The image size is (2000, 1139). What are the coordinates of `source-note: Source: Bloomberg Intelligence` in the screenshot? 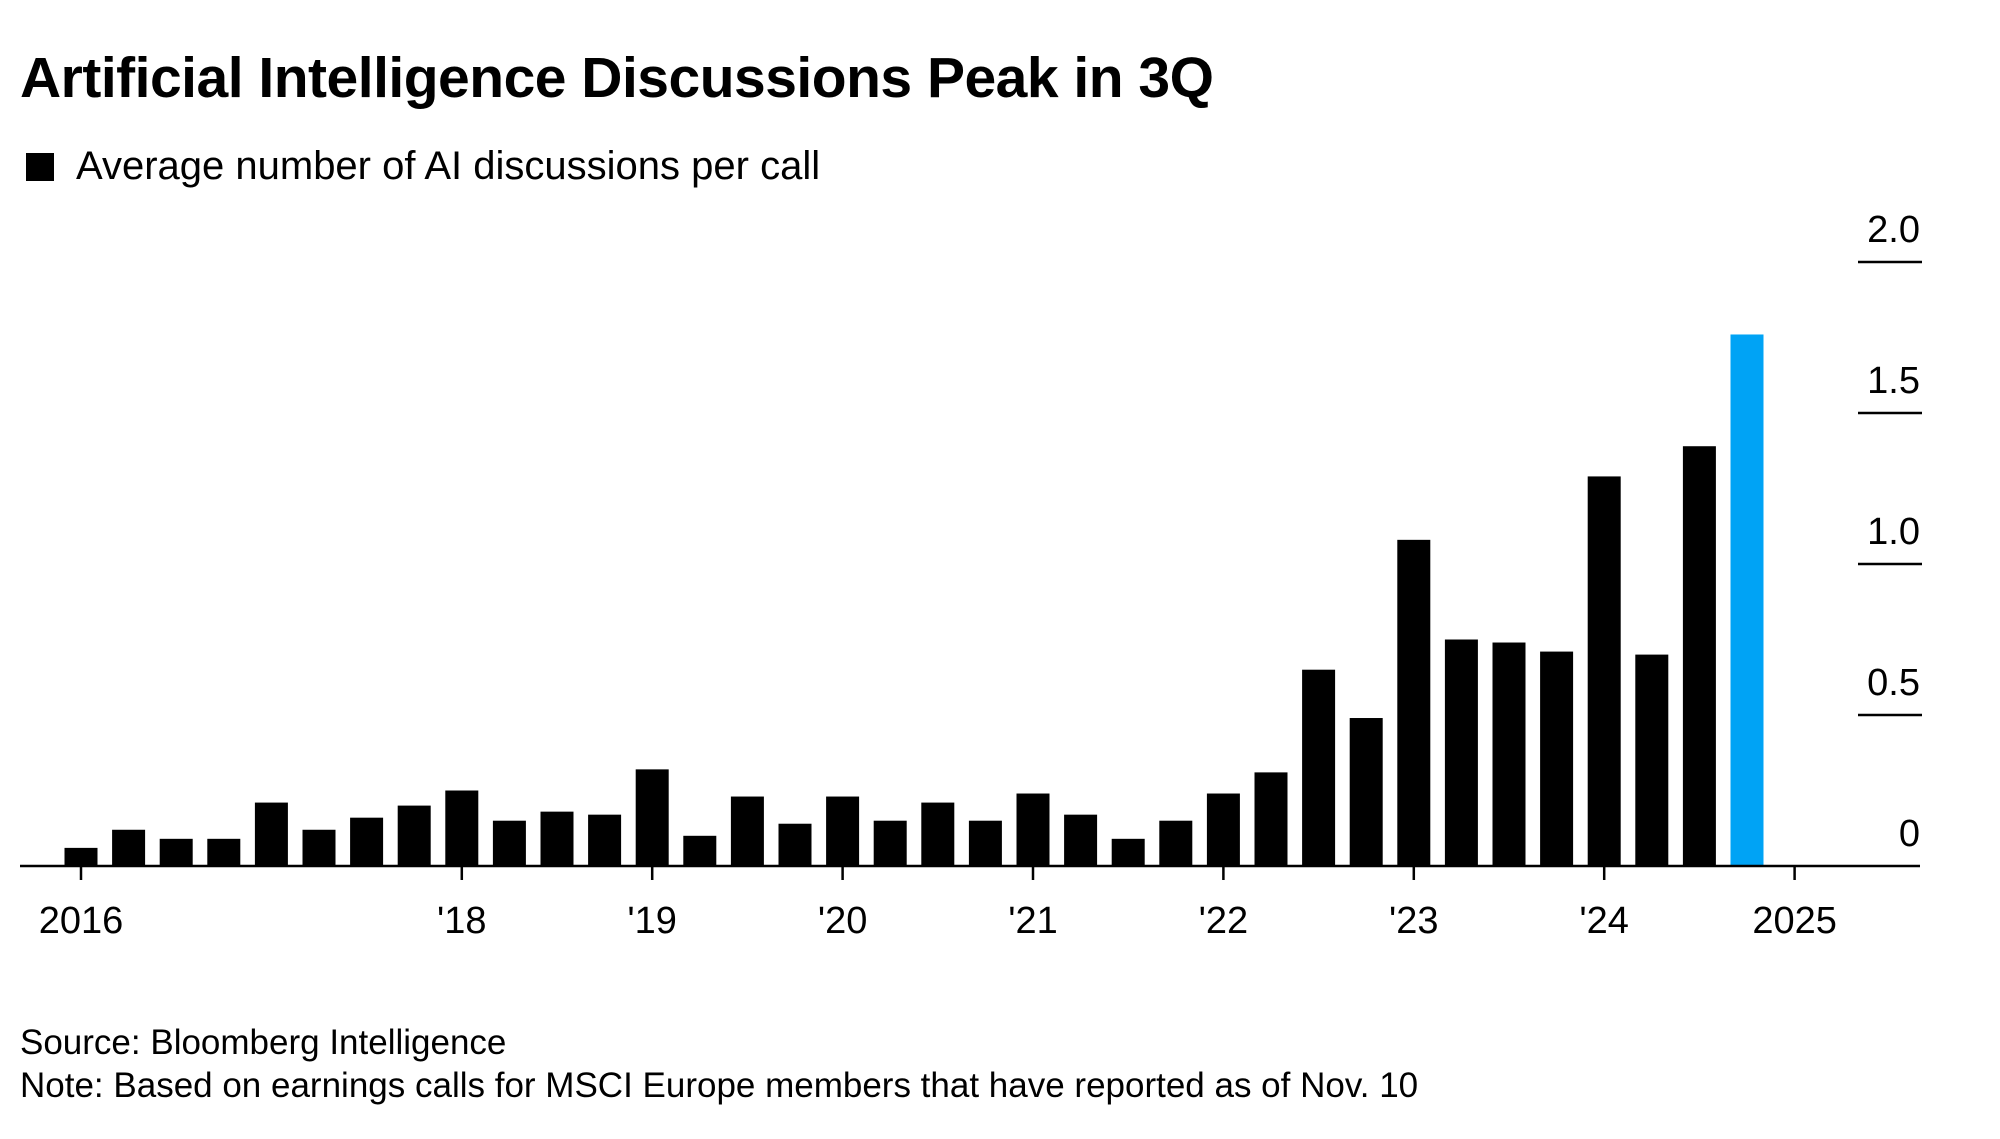 It's located at (263, 1042).